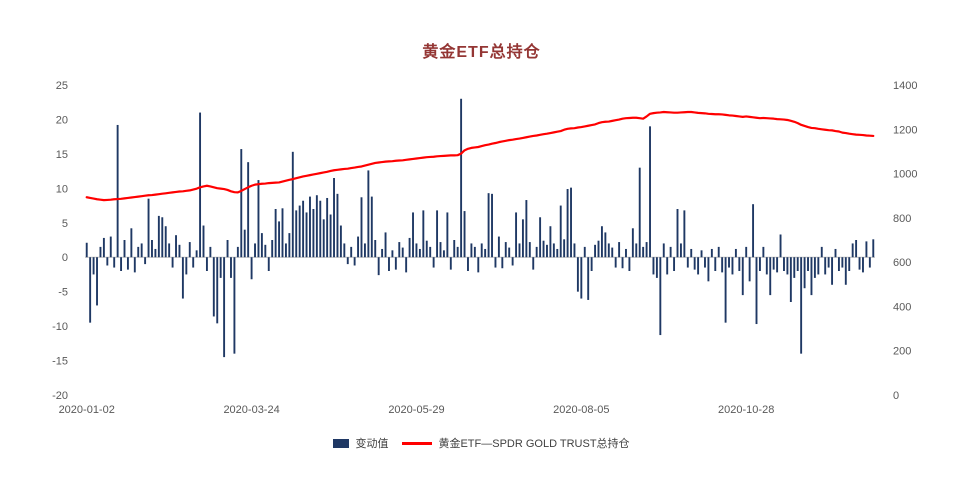 The width and height of the screenshot is (963, 477). I want to click on left-axis-tick-label: -15, so click(60, 362).